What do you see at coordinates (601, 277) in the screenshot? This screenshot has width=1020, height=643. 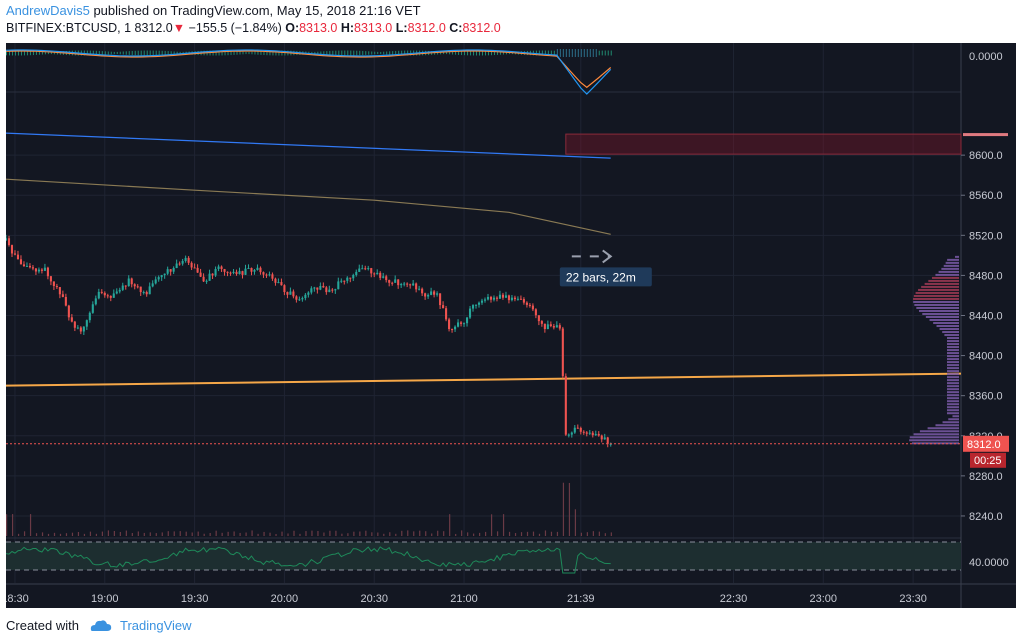 I see `measure-label: 22 bars, 22m` at bounding box center [601, 277].